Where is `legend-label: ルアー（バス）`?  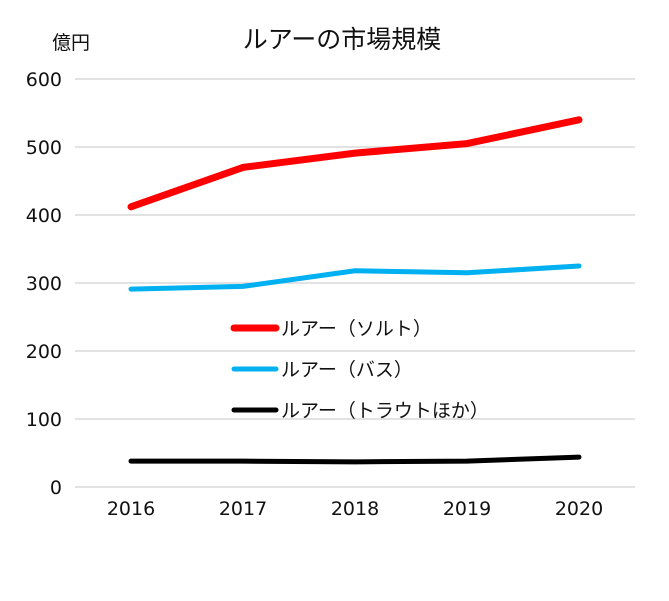 legend-label: ルアー（バス） is located at coordinates (347, 370).